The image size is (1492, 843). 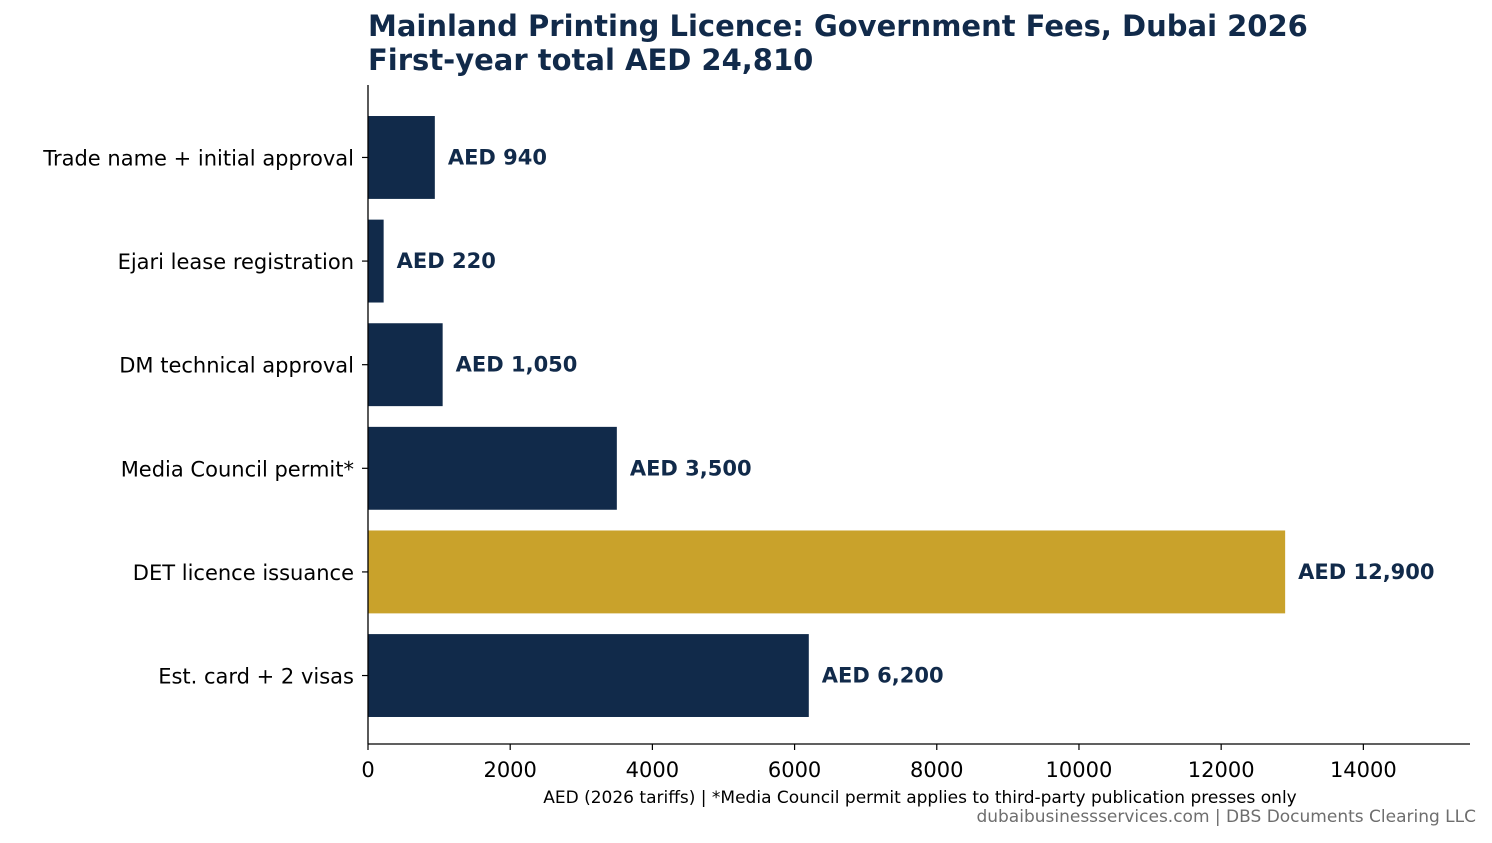 I want to click on y-tick-label: DM technical approval, so click(x=236, y=366).